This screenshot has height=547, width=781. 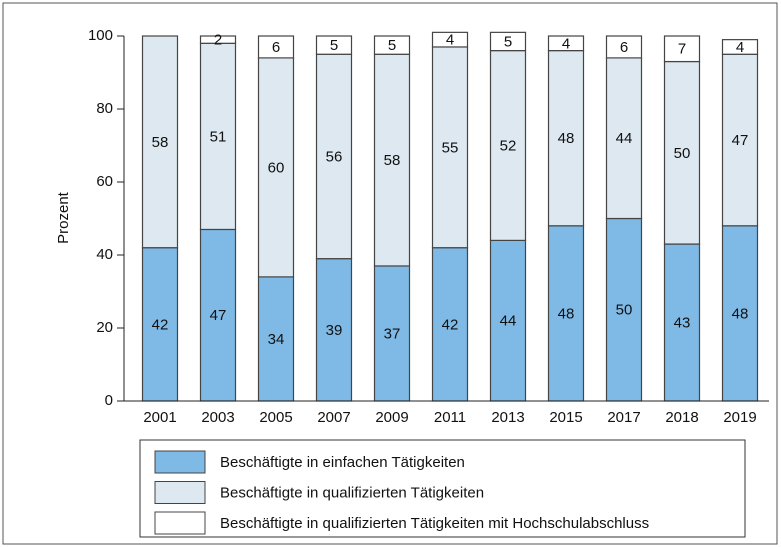 I want to click on y-tick-label: 100, so click(x=100, y=35).